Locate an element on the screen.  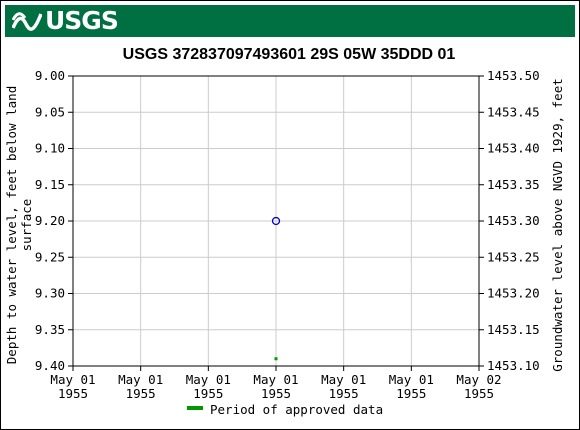
right-tick-label: 1453.15 is located at coordinates (513, 329).